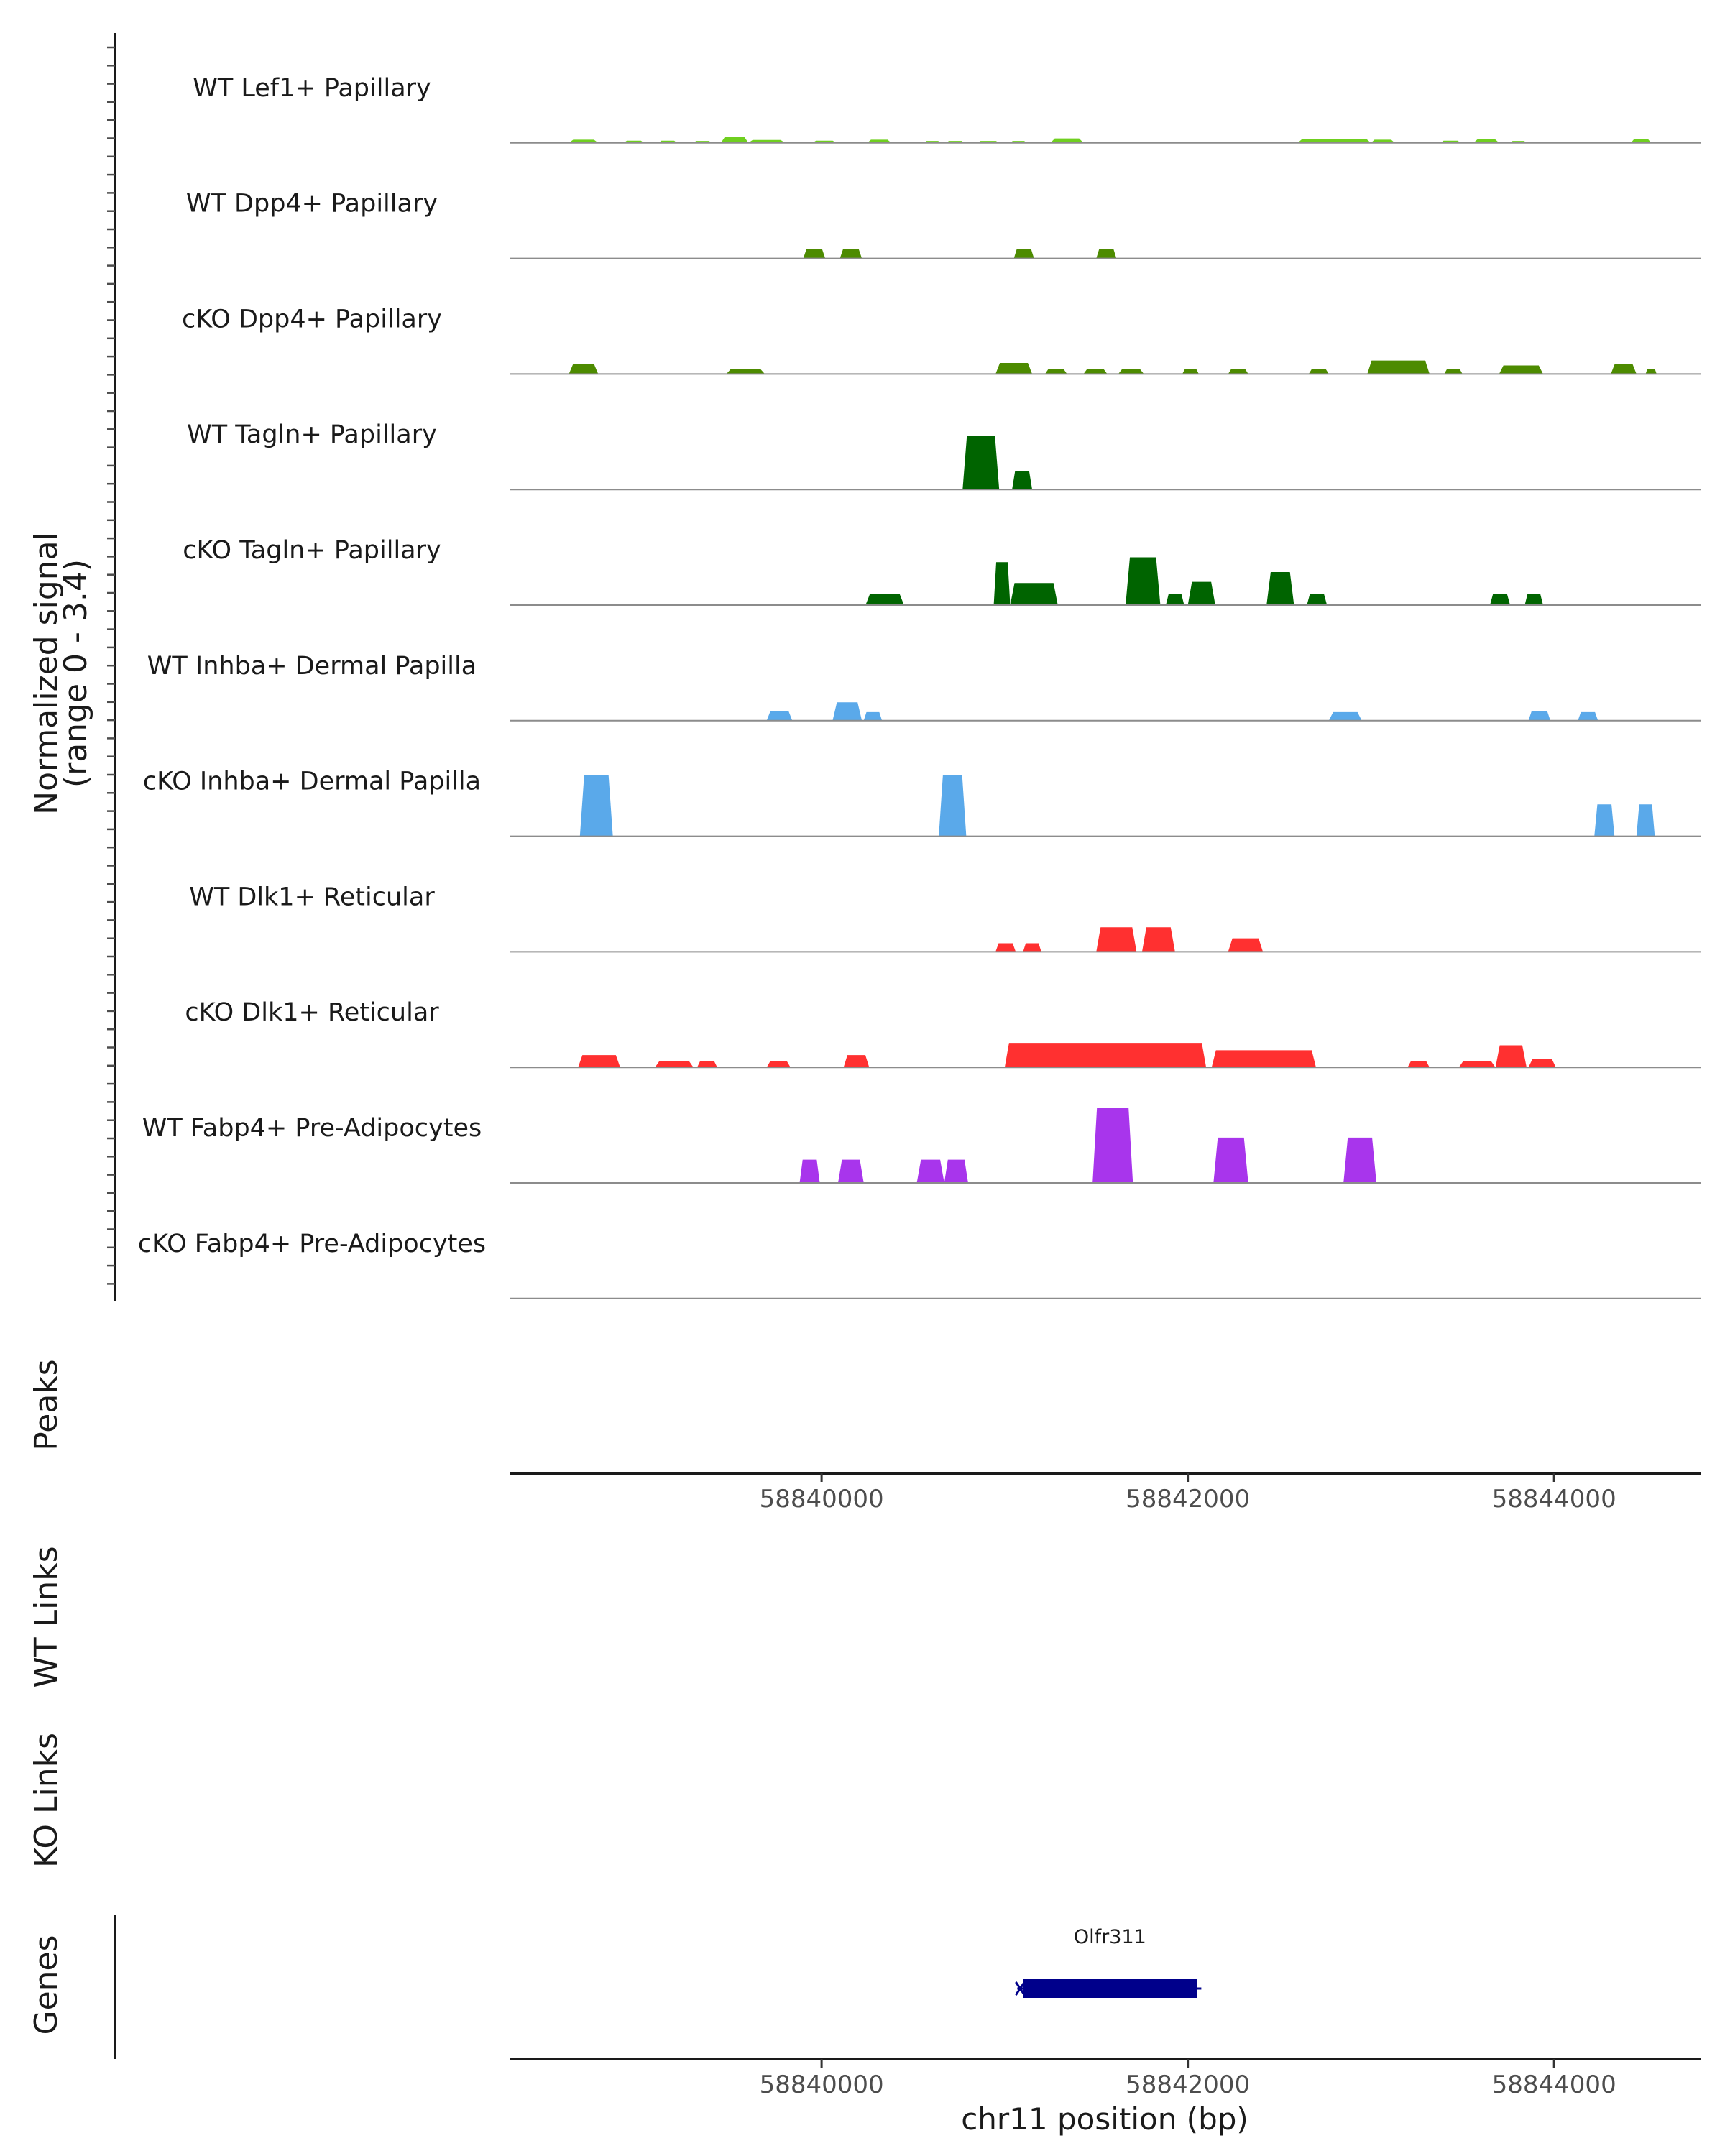  I want to click on track-label: cKO Dpp4+ Papillary, so click(312, 319).